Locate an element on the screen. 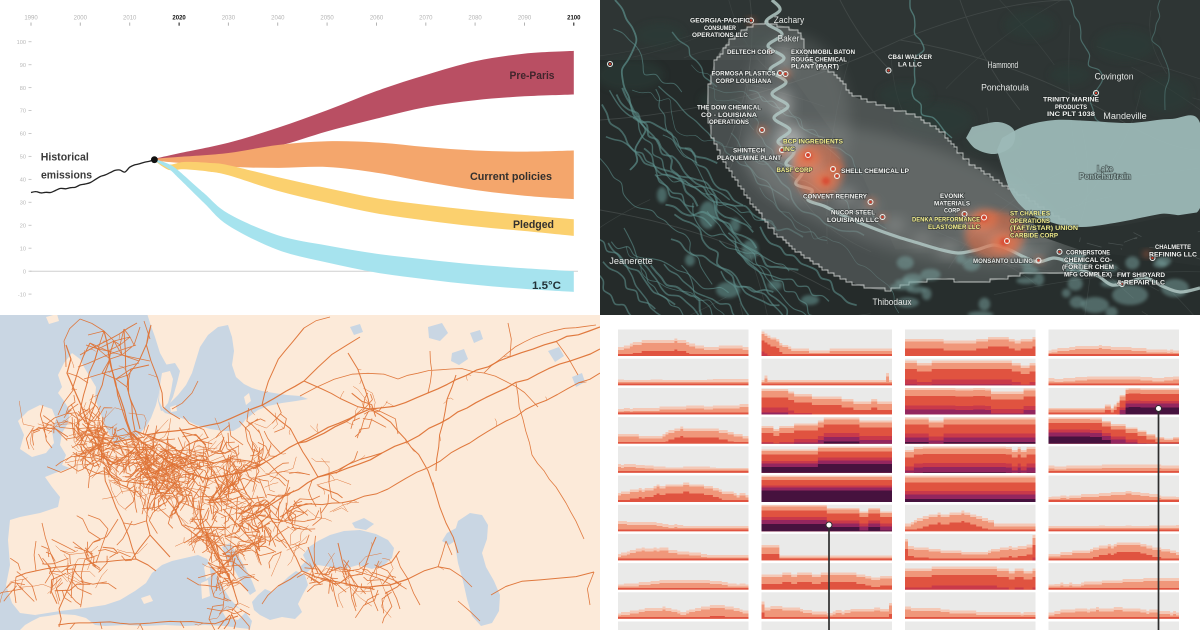  svg-text: Ponchatoula is located at coordinates (1005, 88).